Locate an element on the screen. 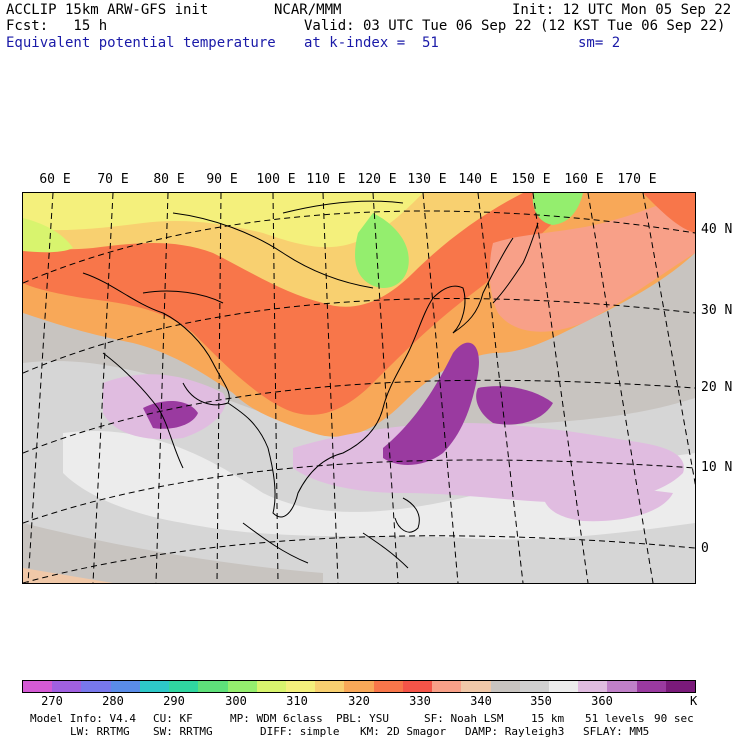 The width and height of the screenshot is (740, 740). cumulus-scheme: CU: KF is located at coordinates (173, 718).